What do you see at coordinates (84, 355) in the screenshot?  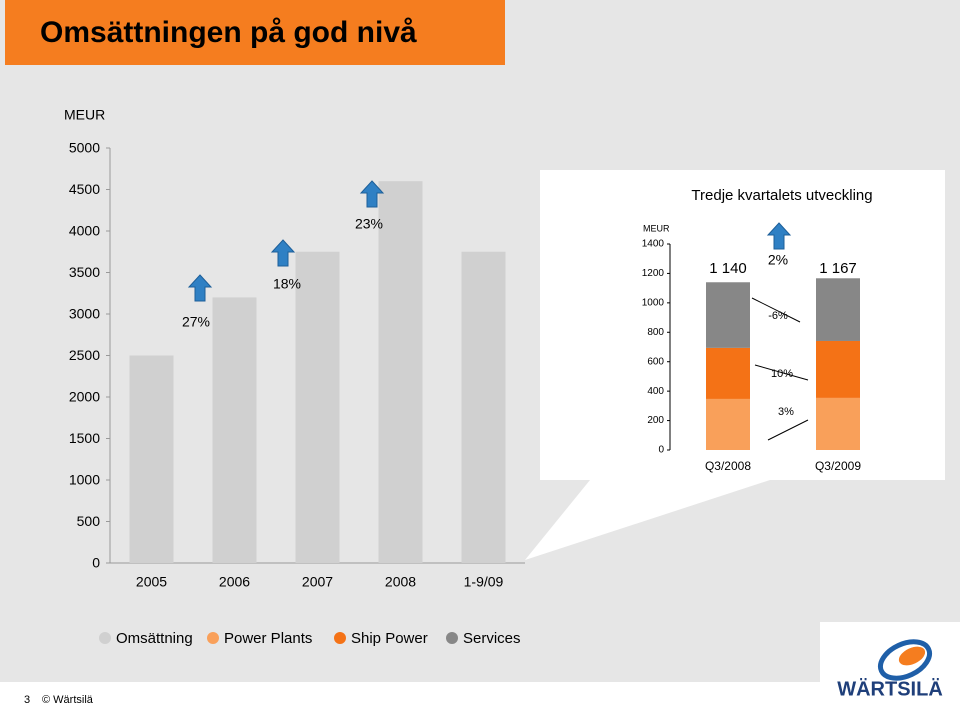 I see `y-tick-label: 2500` at bounding box center [84, 355].